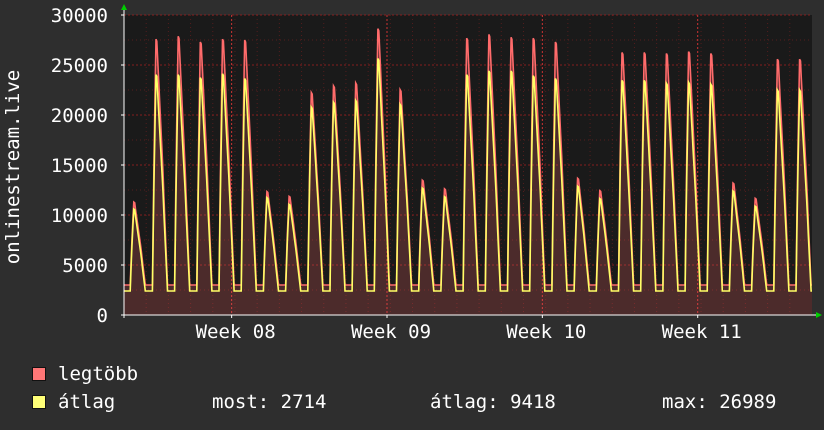 The height and width of the screenshot is (430, 824). Describe the element at coordinates (39, 374) in the screenshot. I see `max-swatch` at that location.